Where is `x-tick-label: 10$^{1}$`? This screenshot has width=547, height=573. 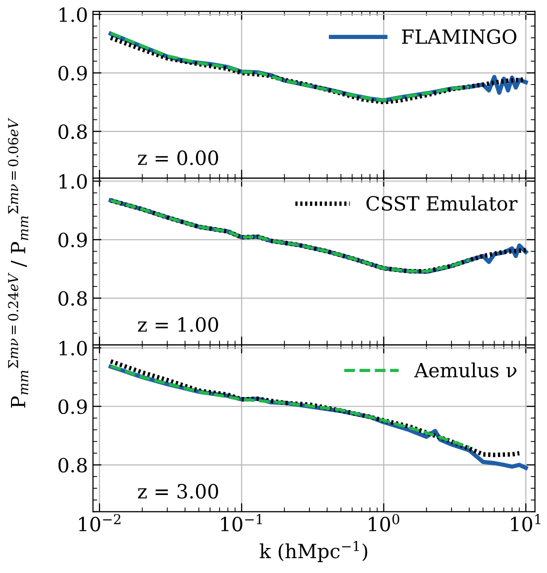 x-tick-label: 10$^{1}$ is located at coordinates (525, 523).